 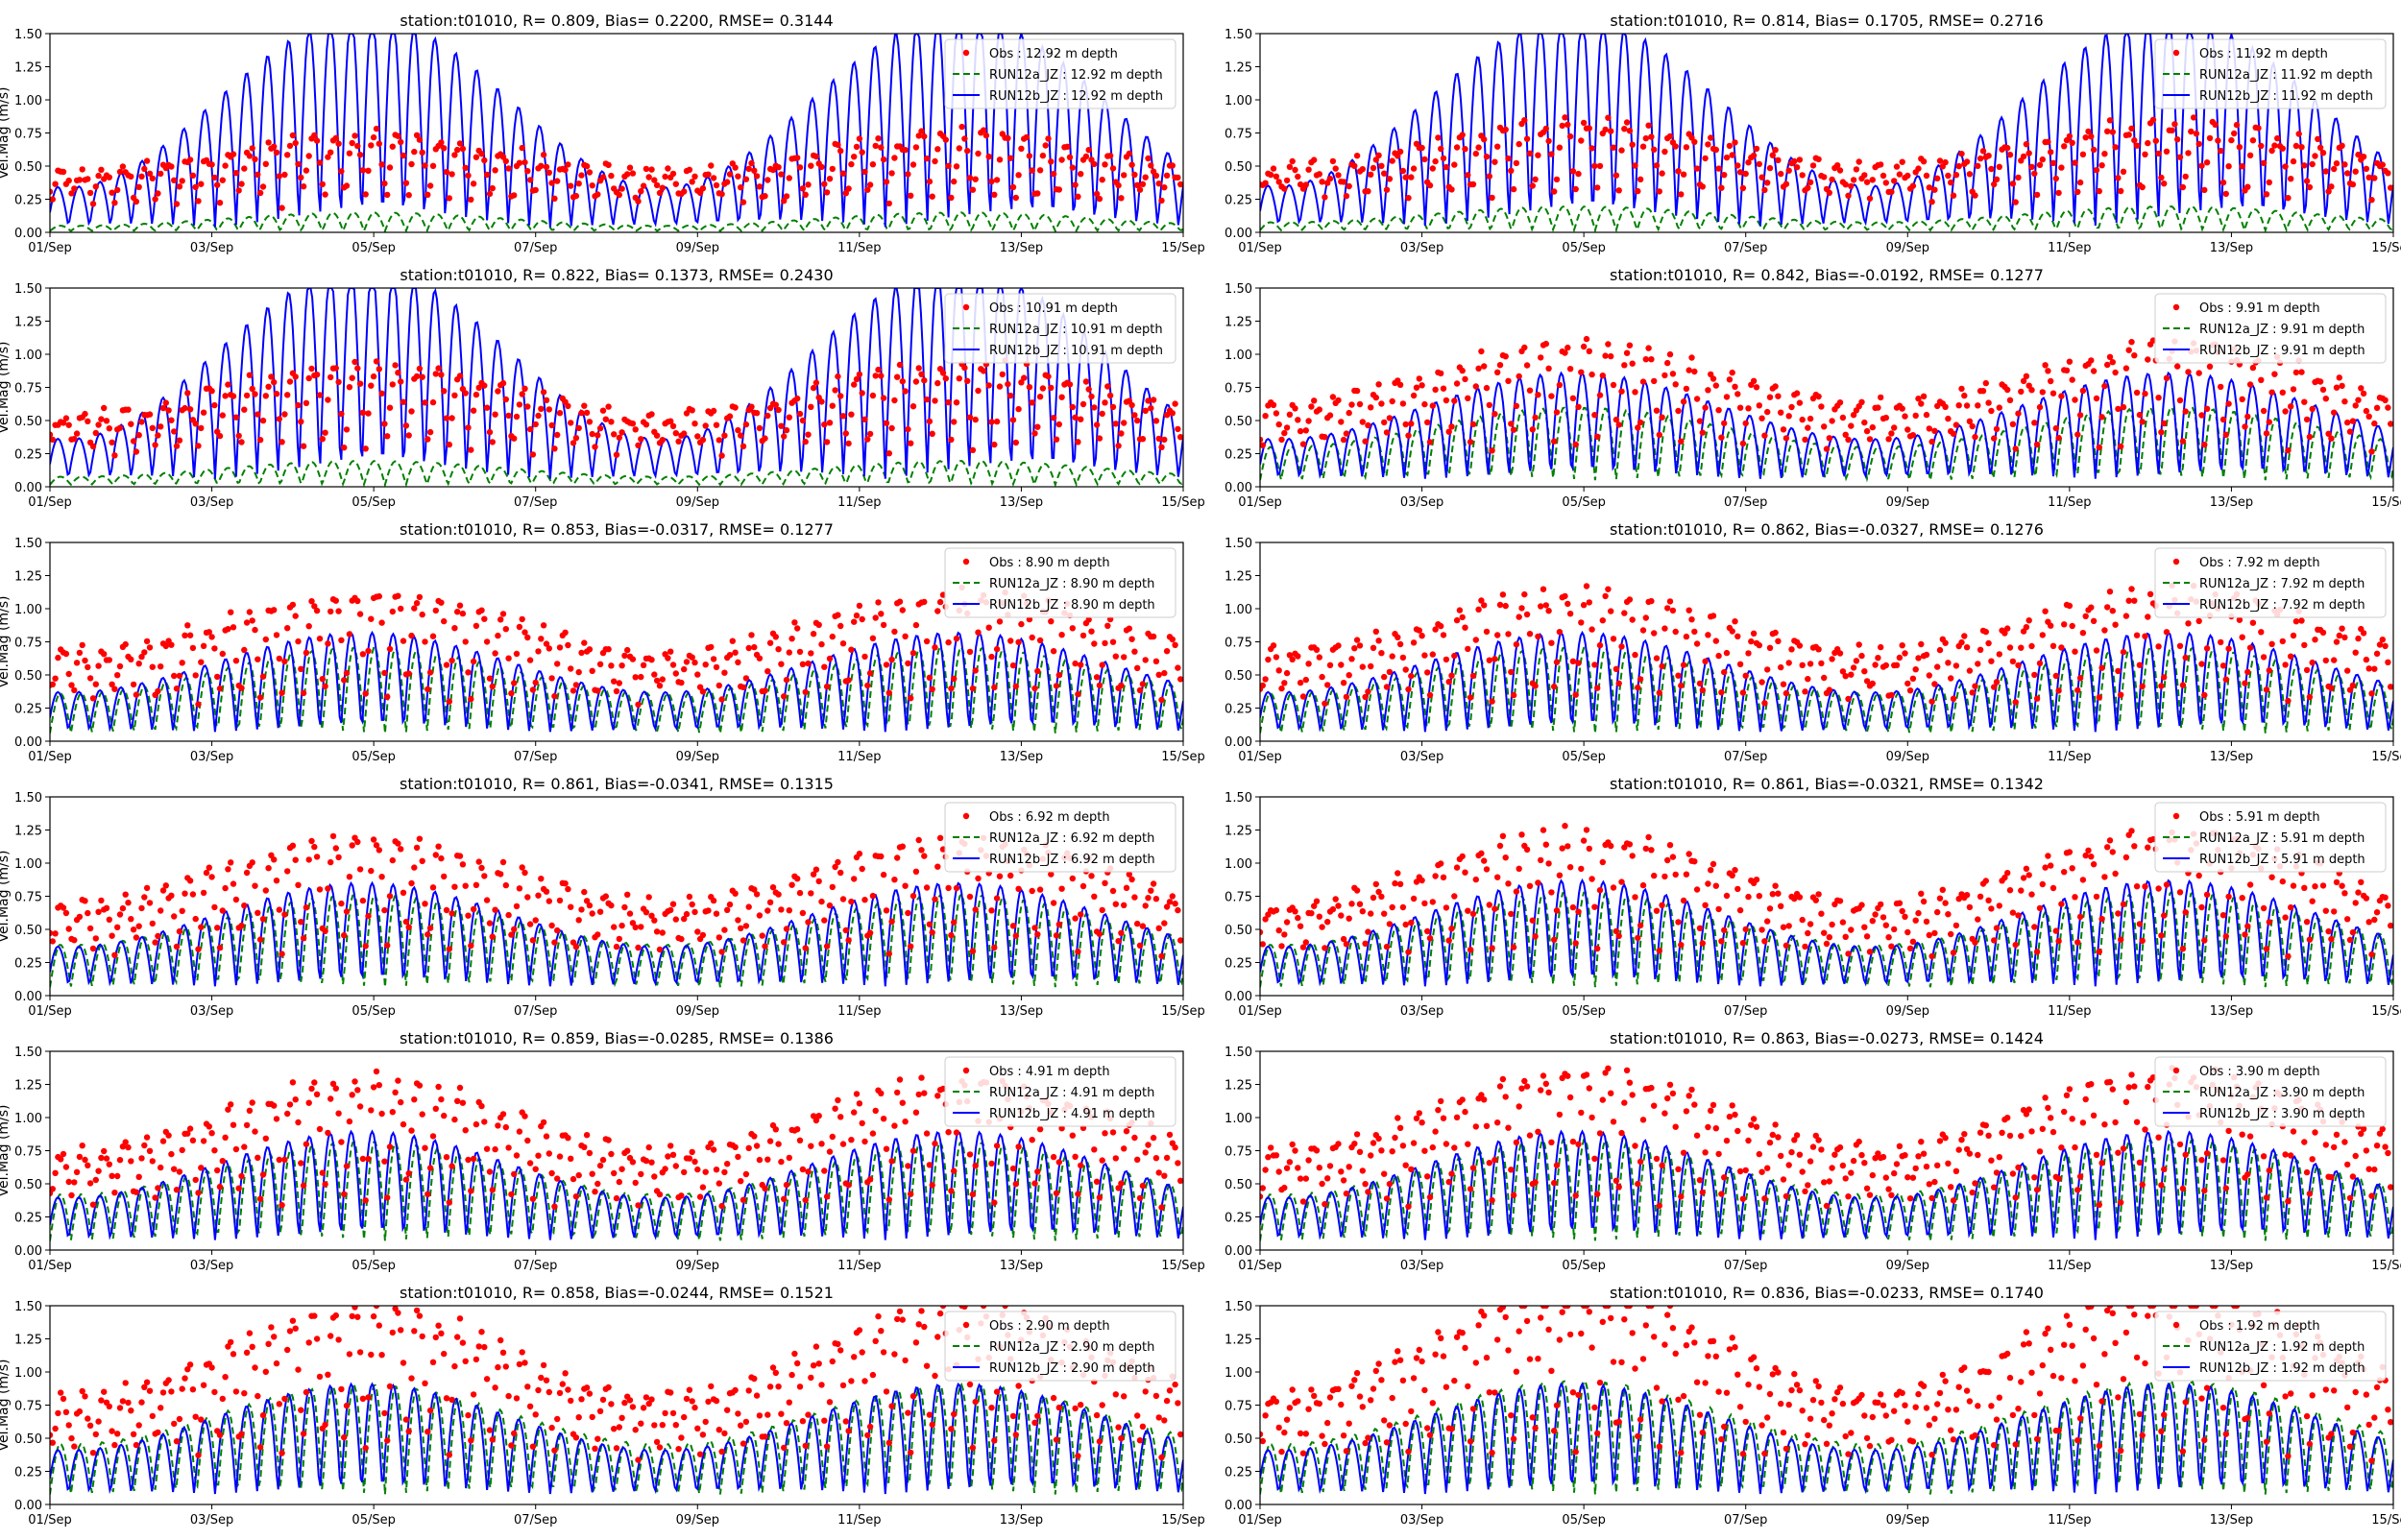 I want to click on y-tick-label: 1.25, so click(x=28, y=577).